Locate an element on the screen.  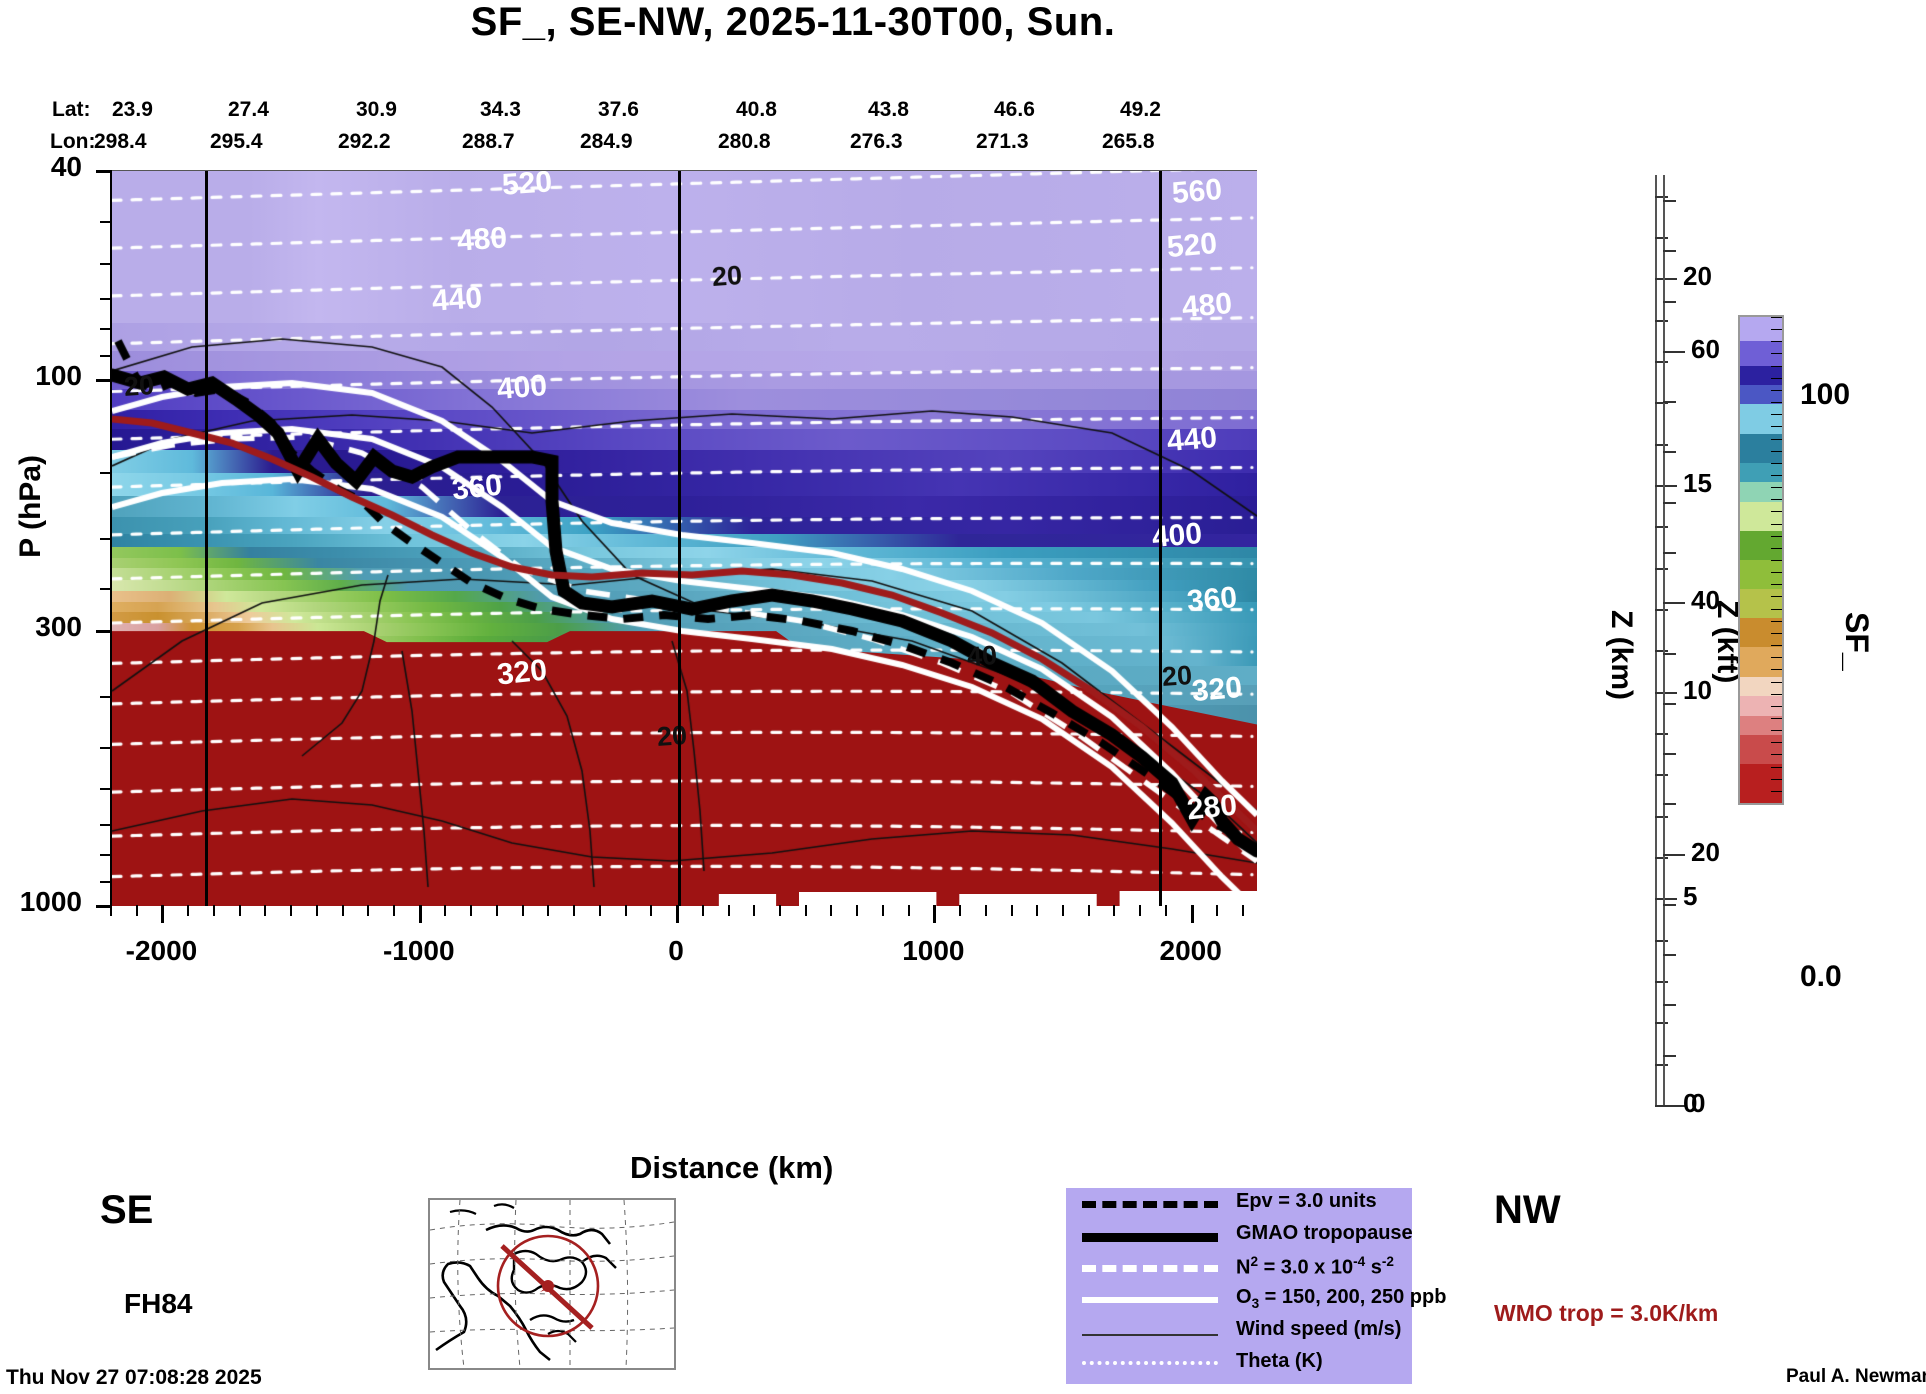
inset-locator-map is located at coordinates (552, 1284).